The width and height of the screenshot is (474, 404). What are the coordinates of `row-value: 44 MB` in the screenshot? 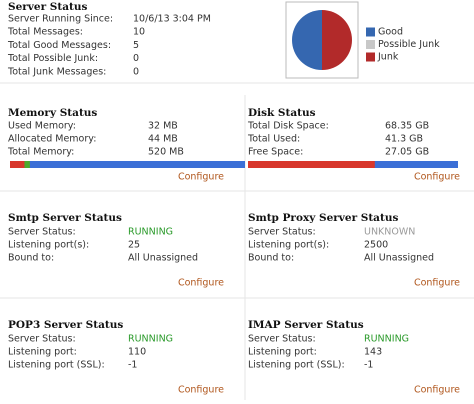 It's located at (163, 139).